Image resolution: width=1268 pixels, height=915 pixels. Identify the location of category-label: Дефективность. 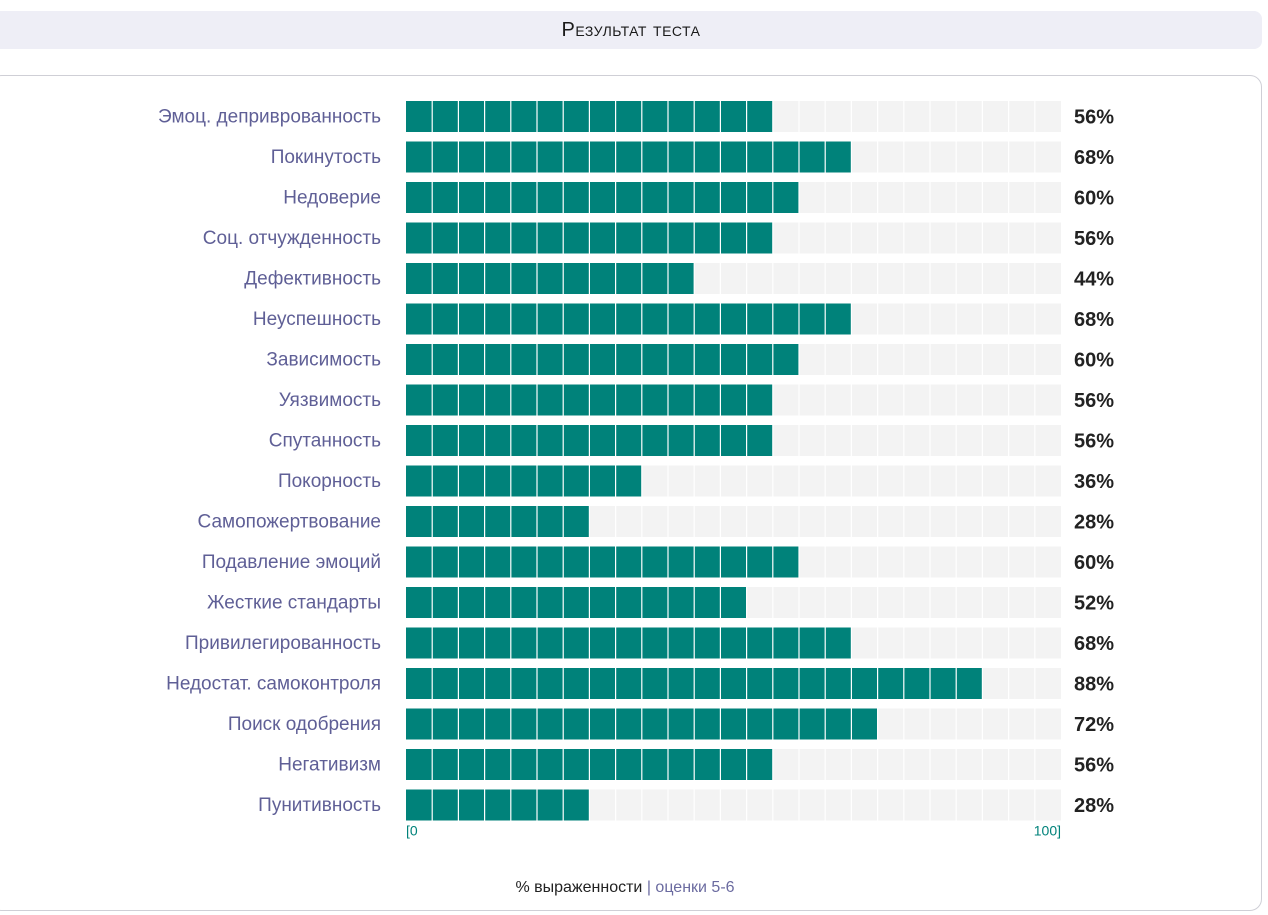
(312, 279).